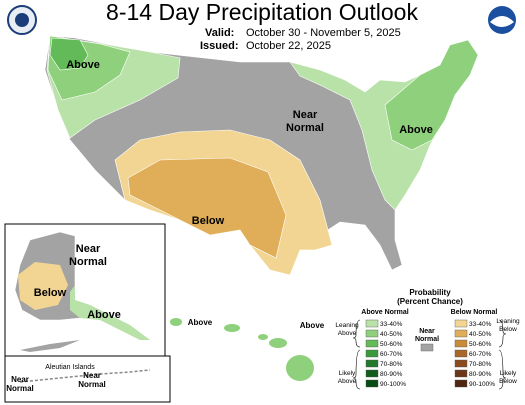 The height and width of the screenshot is (405, 525). Describe the element at coordinates (347, 377) in the screenshot. I see `legend-note: Likely Above` at that location.